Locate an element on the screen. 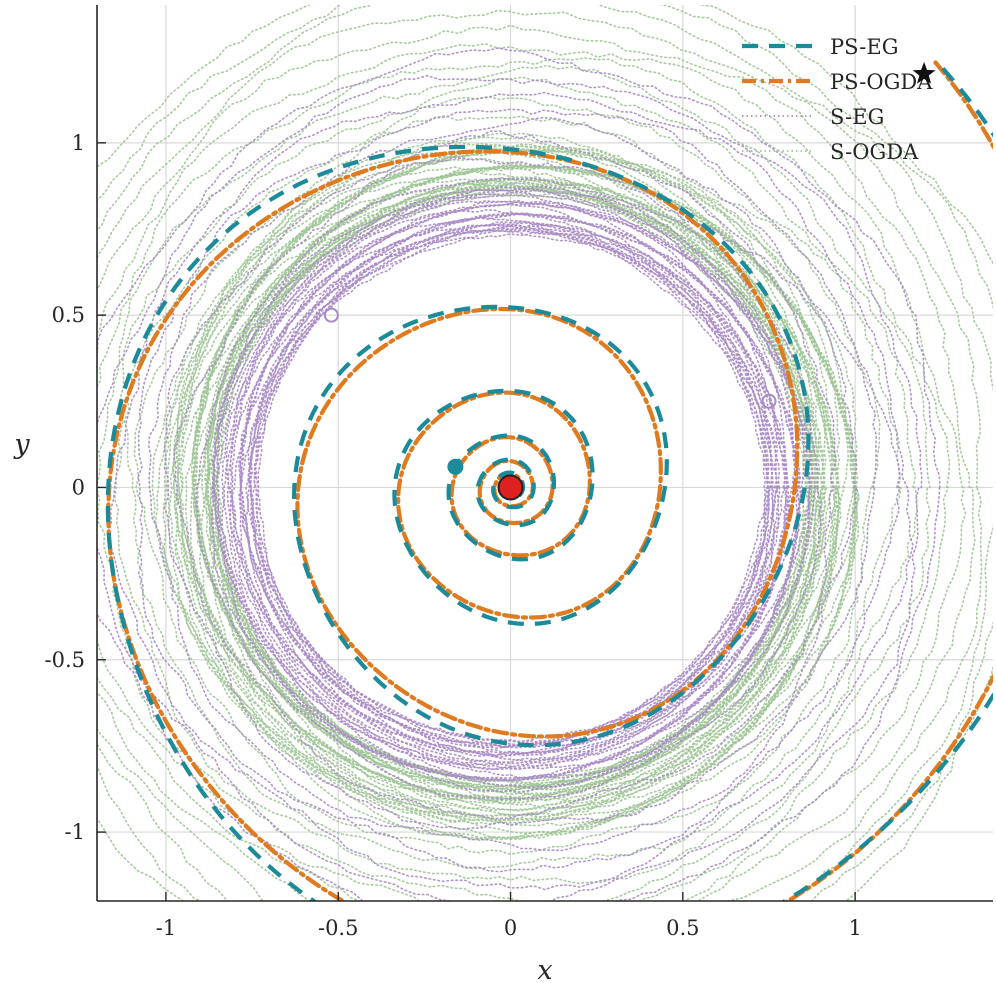 This screenshot has height=983, width=996. start-point-star is located at coordinates (924, 72).